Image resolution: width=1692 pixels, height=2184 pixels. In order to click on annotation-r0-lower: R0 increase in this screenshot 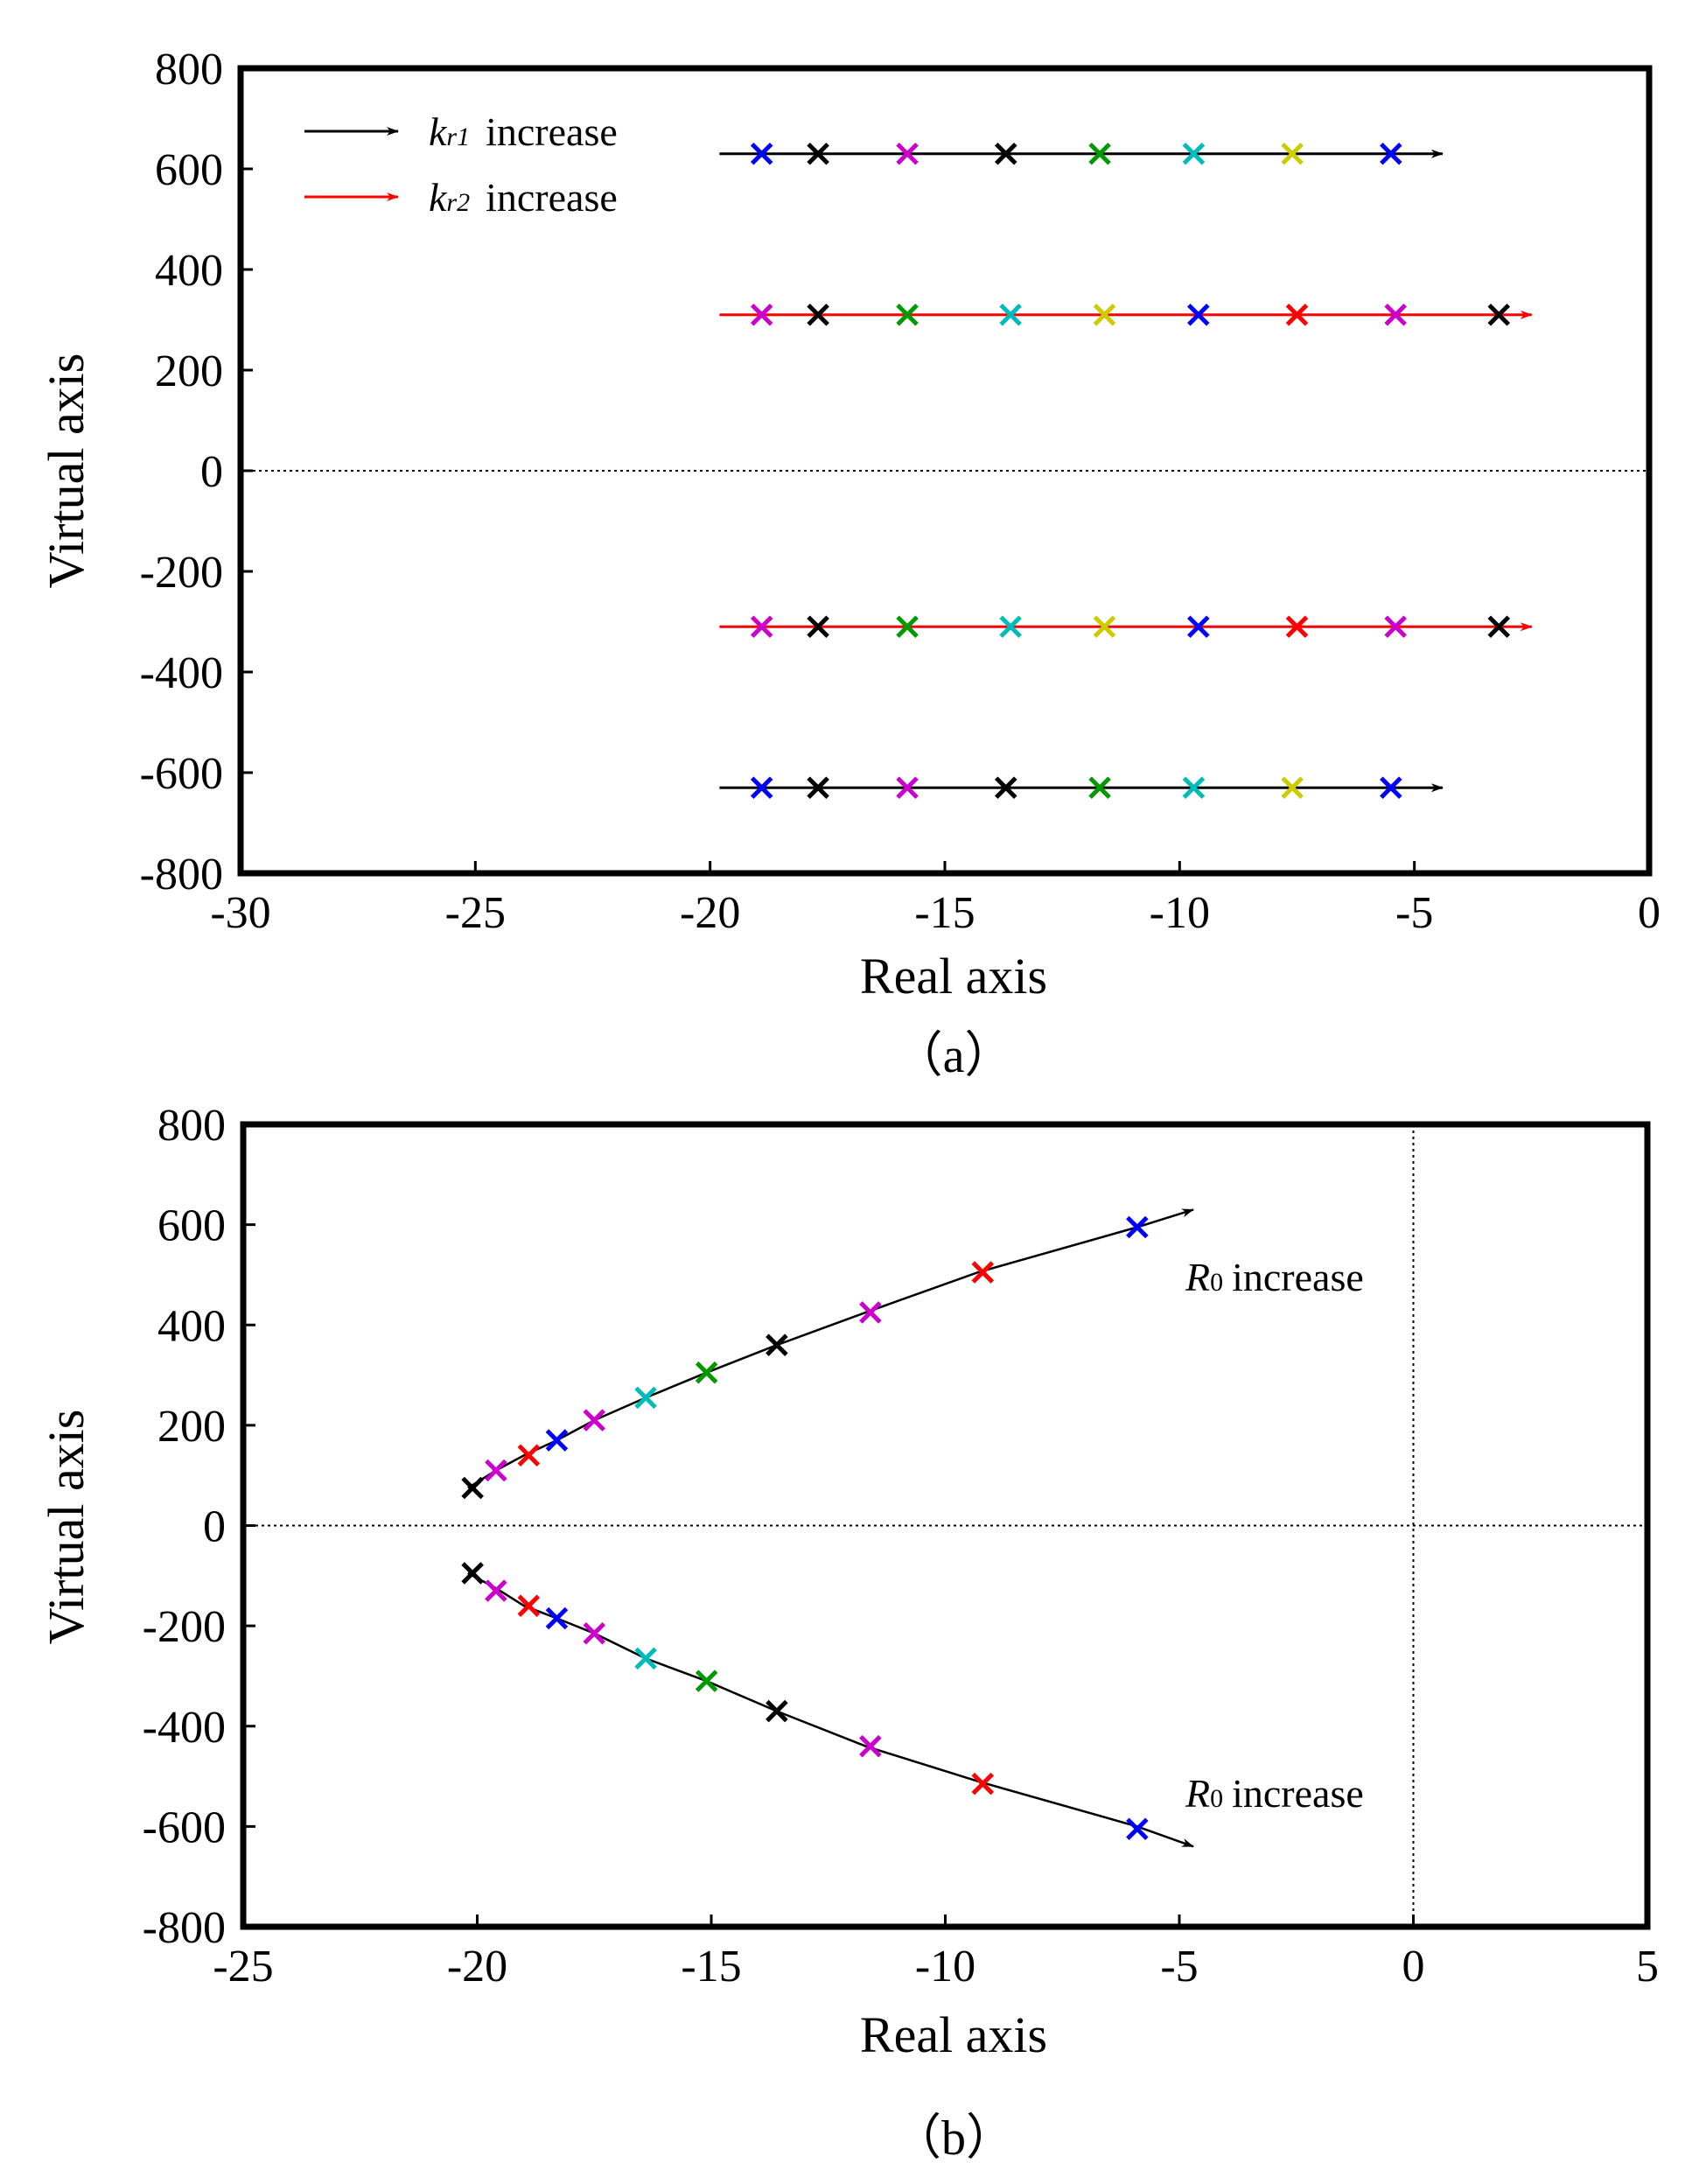, I will do `click(1275, 1793)`.